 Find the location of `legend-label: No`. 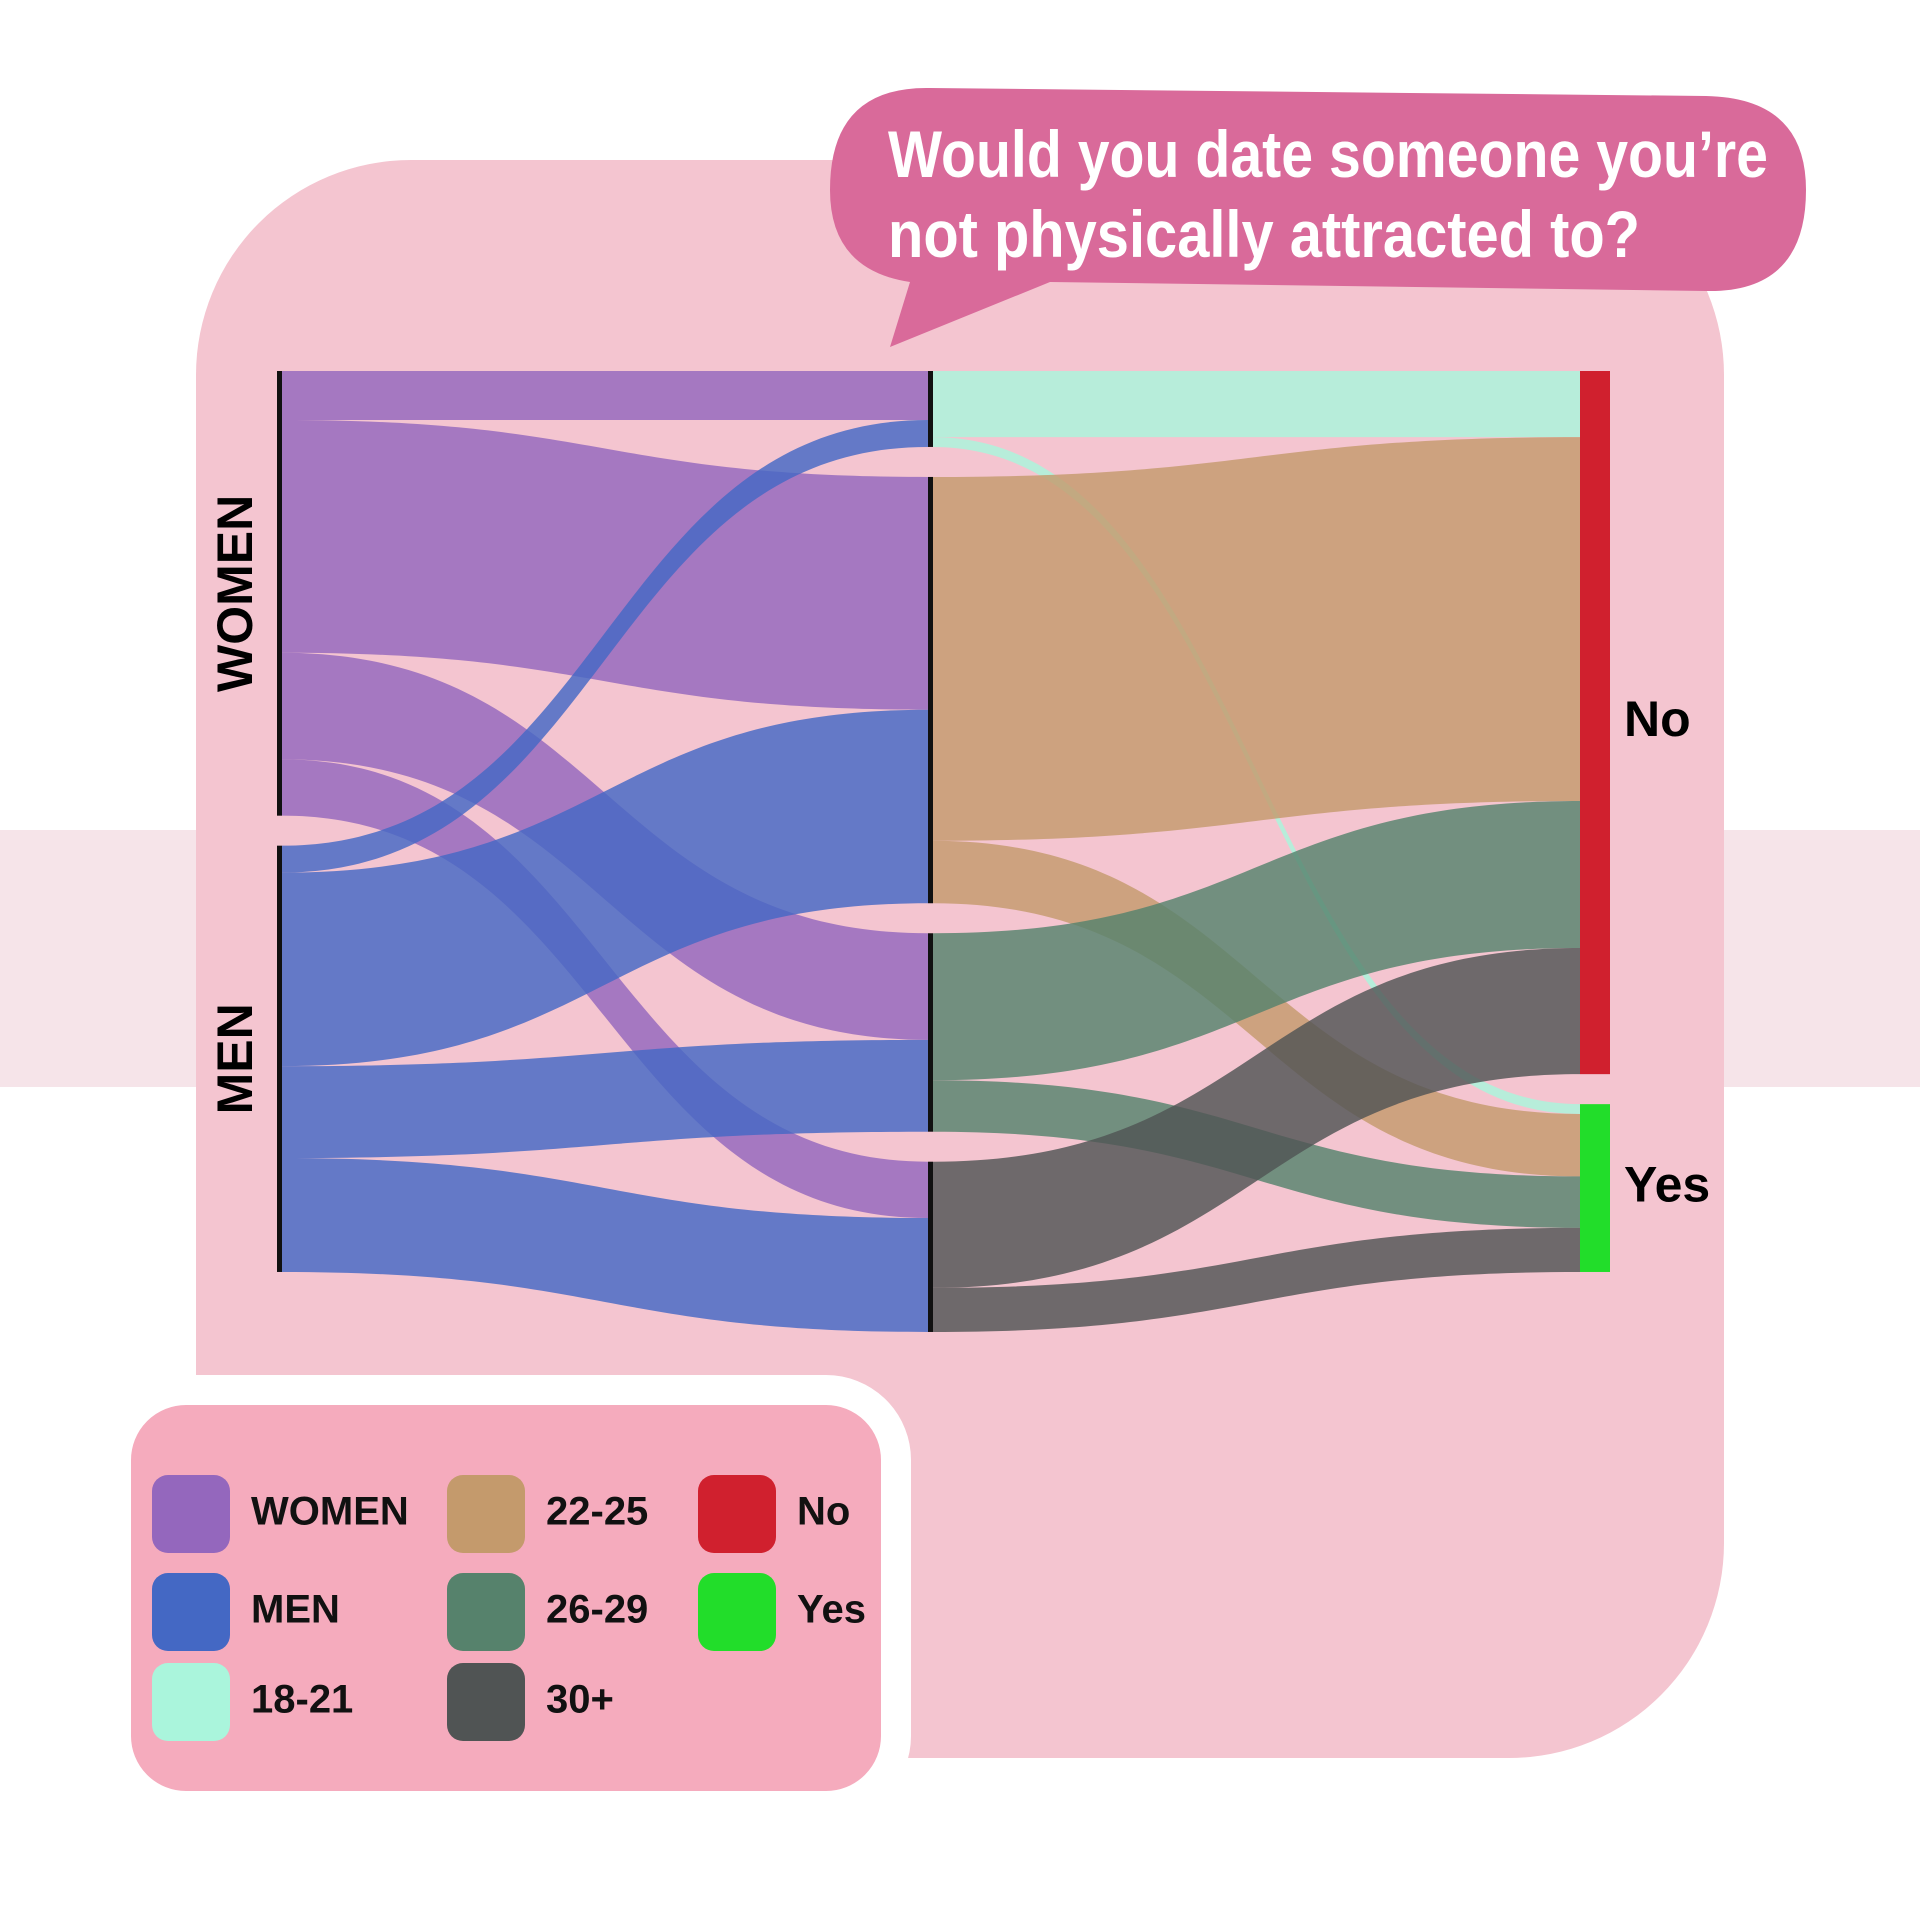

legend-label: No is located at coordinates (823, 1512).